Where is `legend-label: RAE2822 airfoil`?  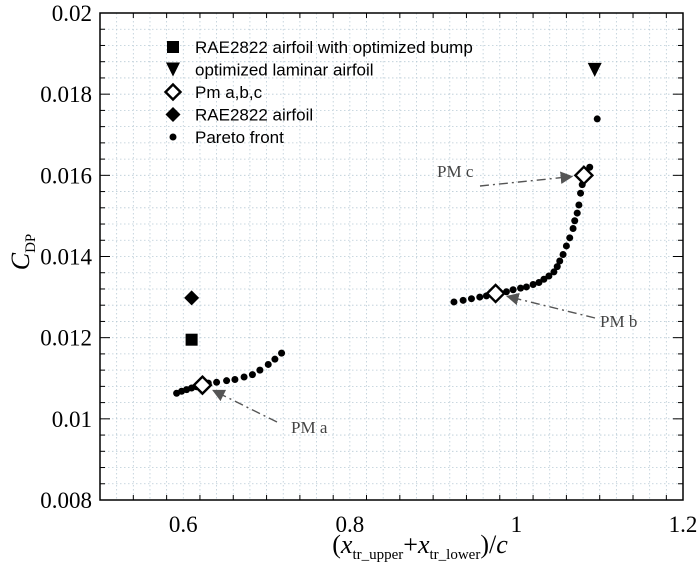 legend-label: RAE2822 airfoil is located at coordinates (254, 115).